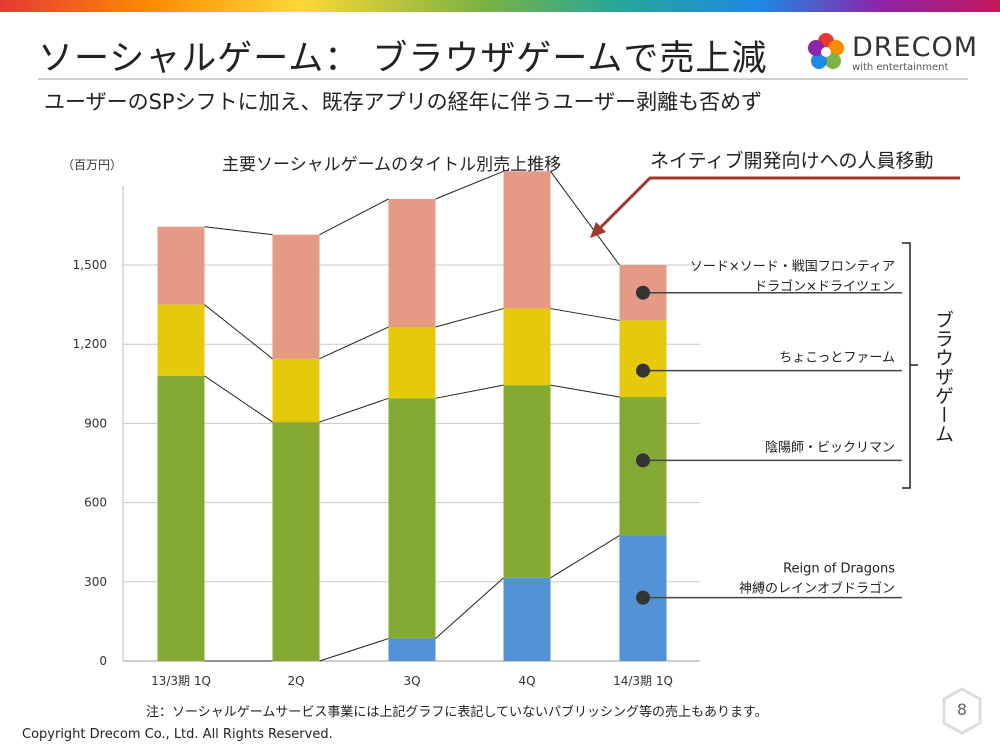  What do you see at coordinates (90, 344) in the screenshot?
I see `y-tick-label: 1,200` at bounding box center [90, 344].